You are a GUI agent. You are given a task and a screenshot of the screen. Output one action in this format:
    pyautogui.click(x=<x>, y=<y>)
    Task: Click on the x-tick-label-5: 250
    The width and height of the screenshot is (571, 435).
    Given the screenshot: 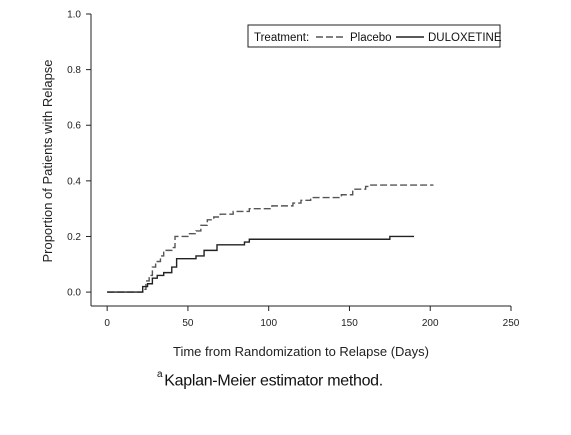 What is the action you would take?
    pyautogui.click(x=511, y=323)
    